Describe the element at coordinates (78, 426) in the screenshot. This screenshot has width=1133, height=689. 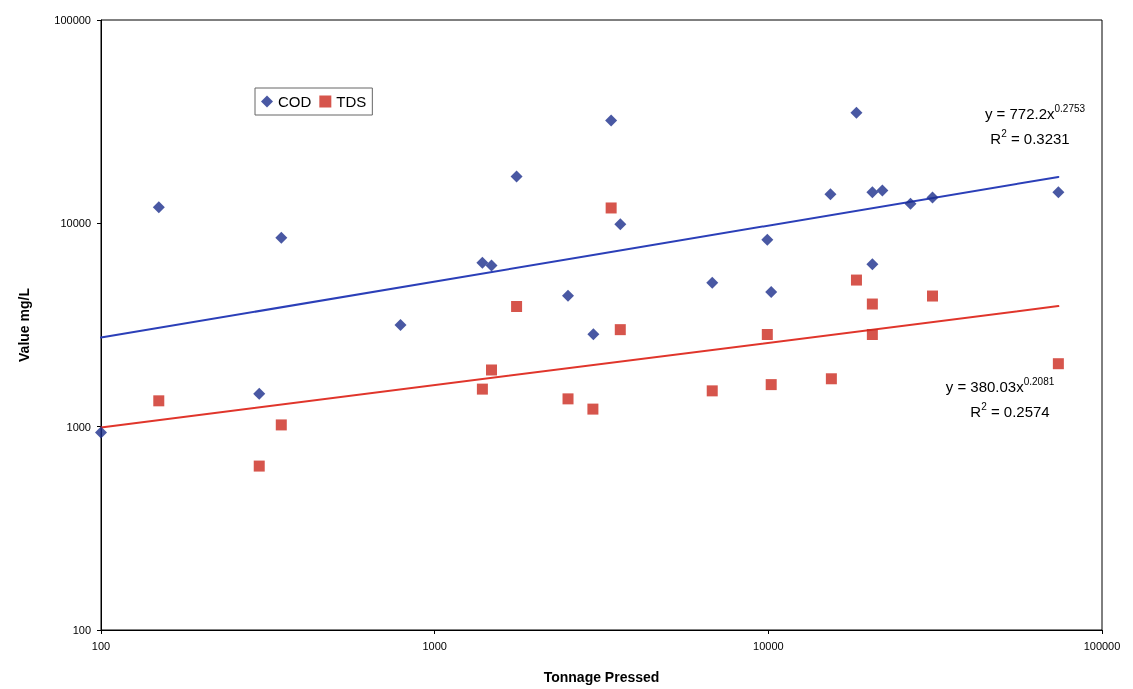
I see `y-tick-label: 1000` at that location.